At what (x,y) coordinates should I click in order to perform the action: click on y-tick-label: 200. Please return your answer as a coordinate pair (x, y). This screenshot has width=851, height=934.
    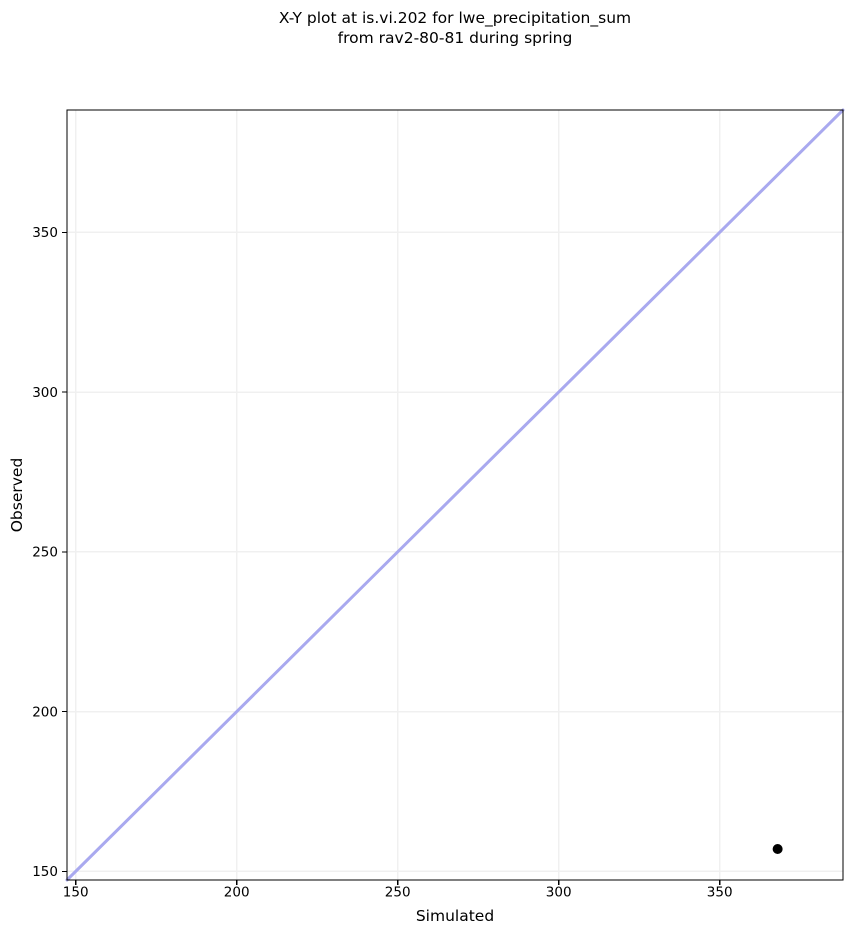
    Looking at the image, I should click on (45, 712).